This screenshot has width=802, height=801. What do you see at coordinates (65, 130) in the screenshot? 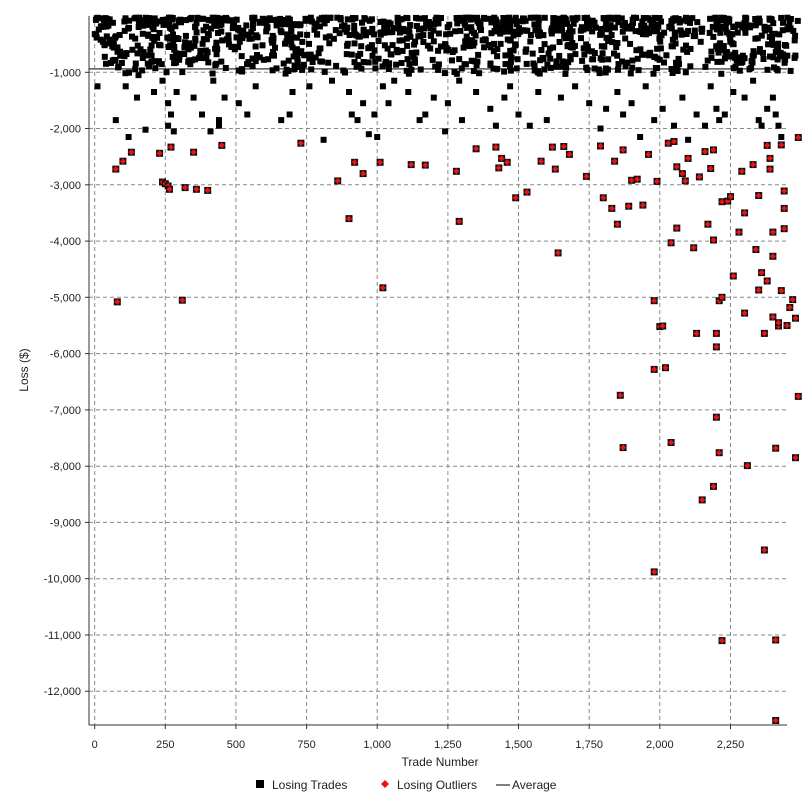
I see `y-tick-label: -2,000` at bounding box center [65, 130].